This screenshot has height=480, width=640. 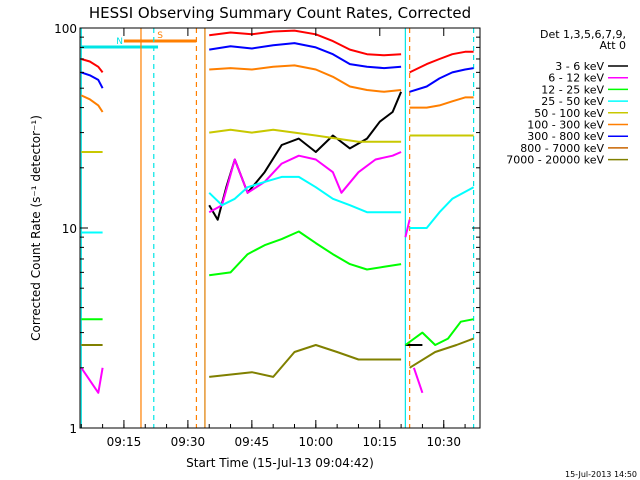 What do you see at coordinates (379, 442) in the screenshot?
I see `x-tick-label-10-15: 10:15` at bounding box center [379, 442].